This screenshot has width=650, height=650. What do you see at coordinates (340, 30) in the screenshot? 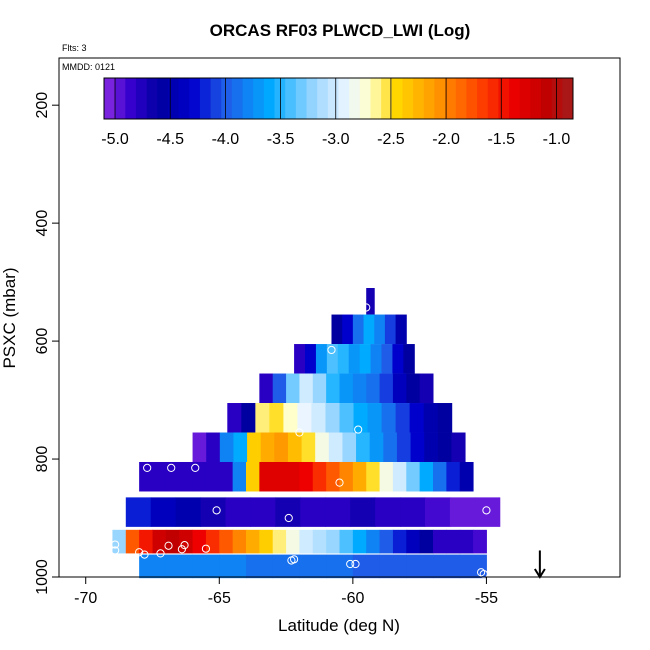
I see `chart-title: ORCAS RF03 PLWCD_LWI (Log)` at bounding box center [340, 30].